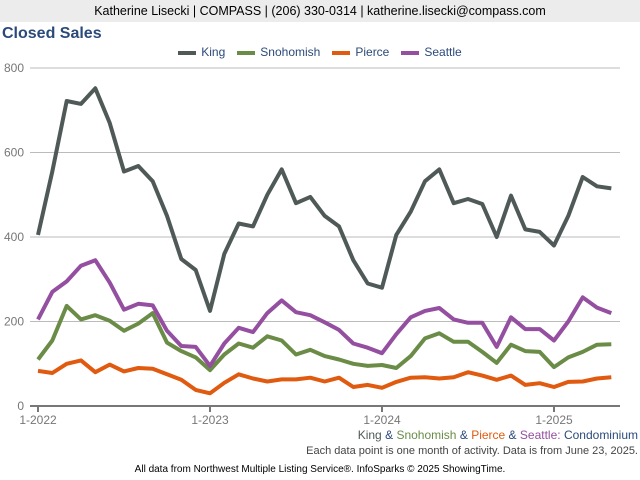 The height and width of the screenshot is (480, 640). What do you see at coordinates (14, 68) in the screenshot?
I see `y-tick-label: 800` at bounding box center [14, 68].